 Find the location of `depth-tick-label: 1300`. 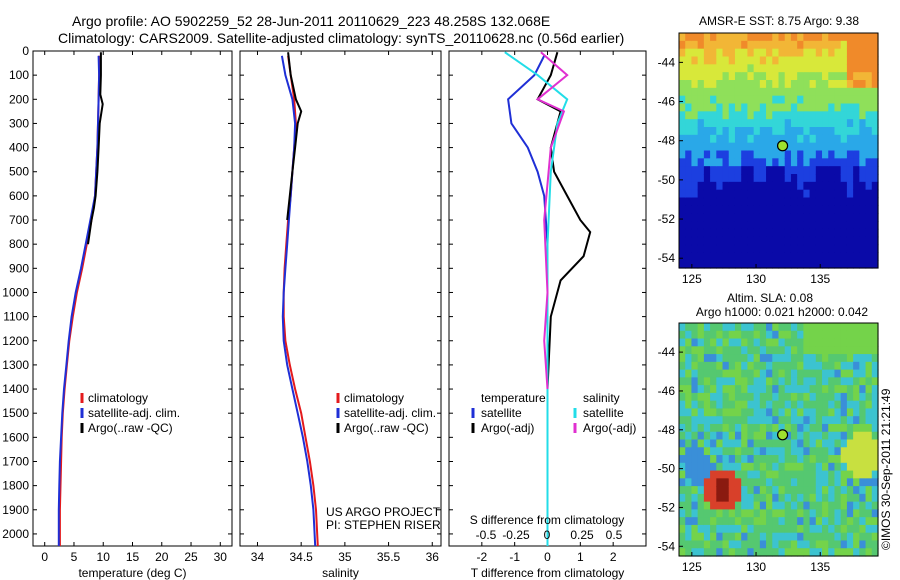

depth-tick-label: 1300 is located at coordinates (15, 365).